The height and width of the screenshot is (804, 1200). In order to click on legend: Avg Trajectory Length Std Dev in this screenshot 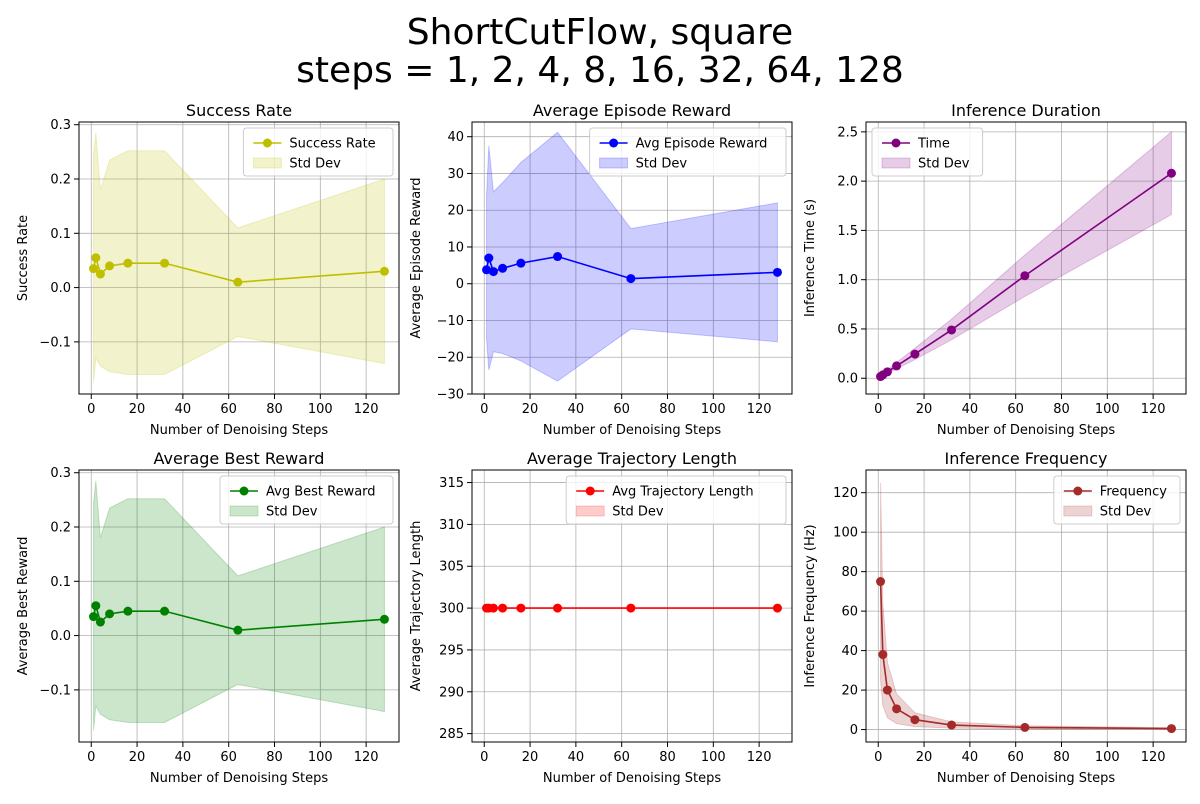, I will do `click(676, 500)`.